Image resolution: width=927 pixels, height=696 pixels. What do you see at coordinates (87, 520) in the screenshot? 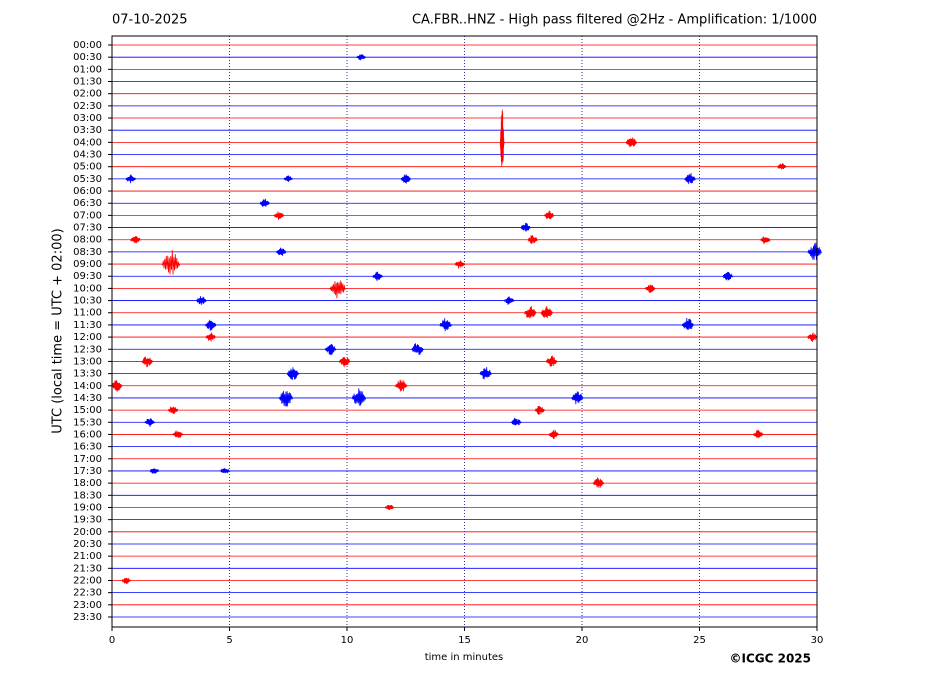
I see `y-tick-label: 19:30` at bounding box center [87, 520].